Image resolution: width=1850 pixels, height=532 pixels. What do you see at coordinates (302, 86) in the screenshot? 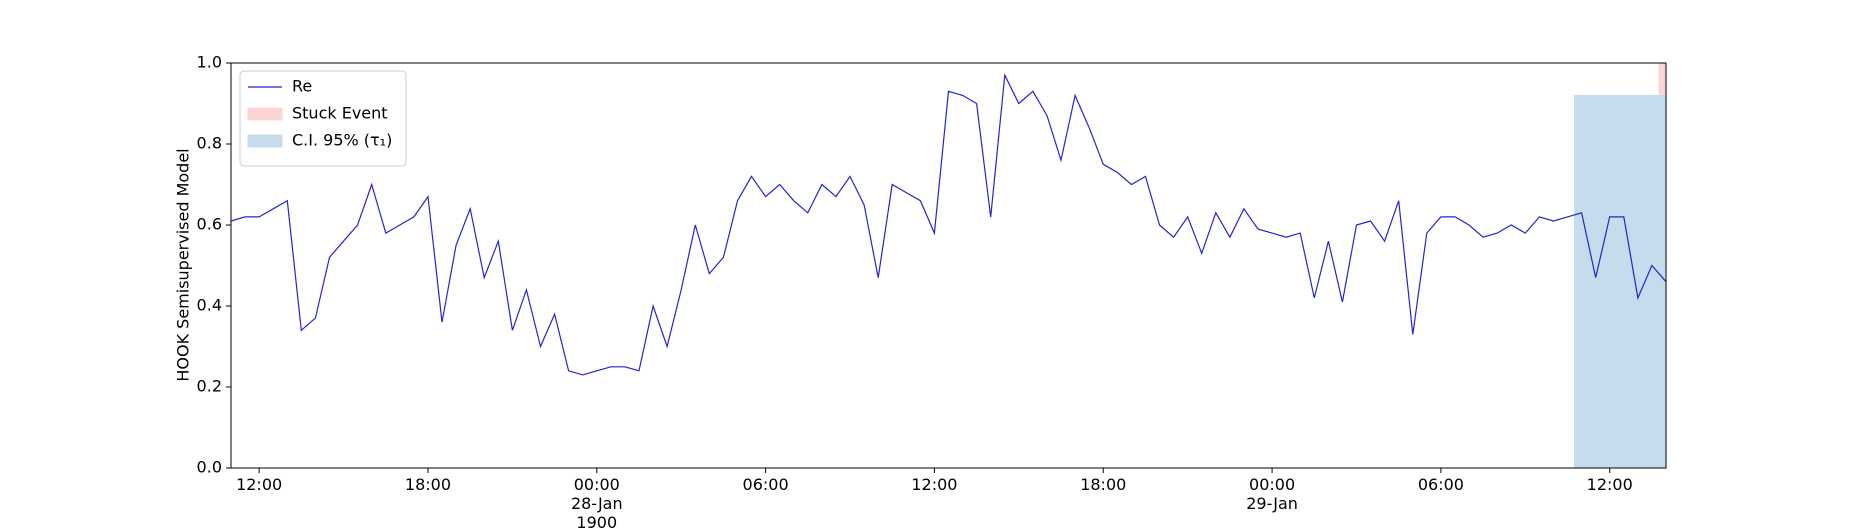
I see `legend-label: Re` at bounding box center [302, 86].